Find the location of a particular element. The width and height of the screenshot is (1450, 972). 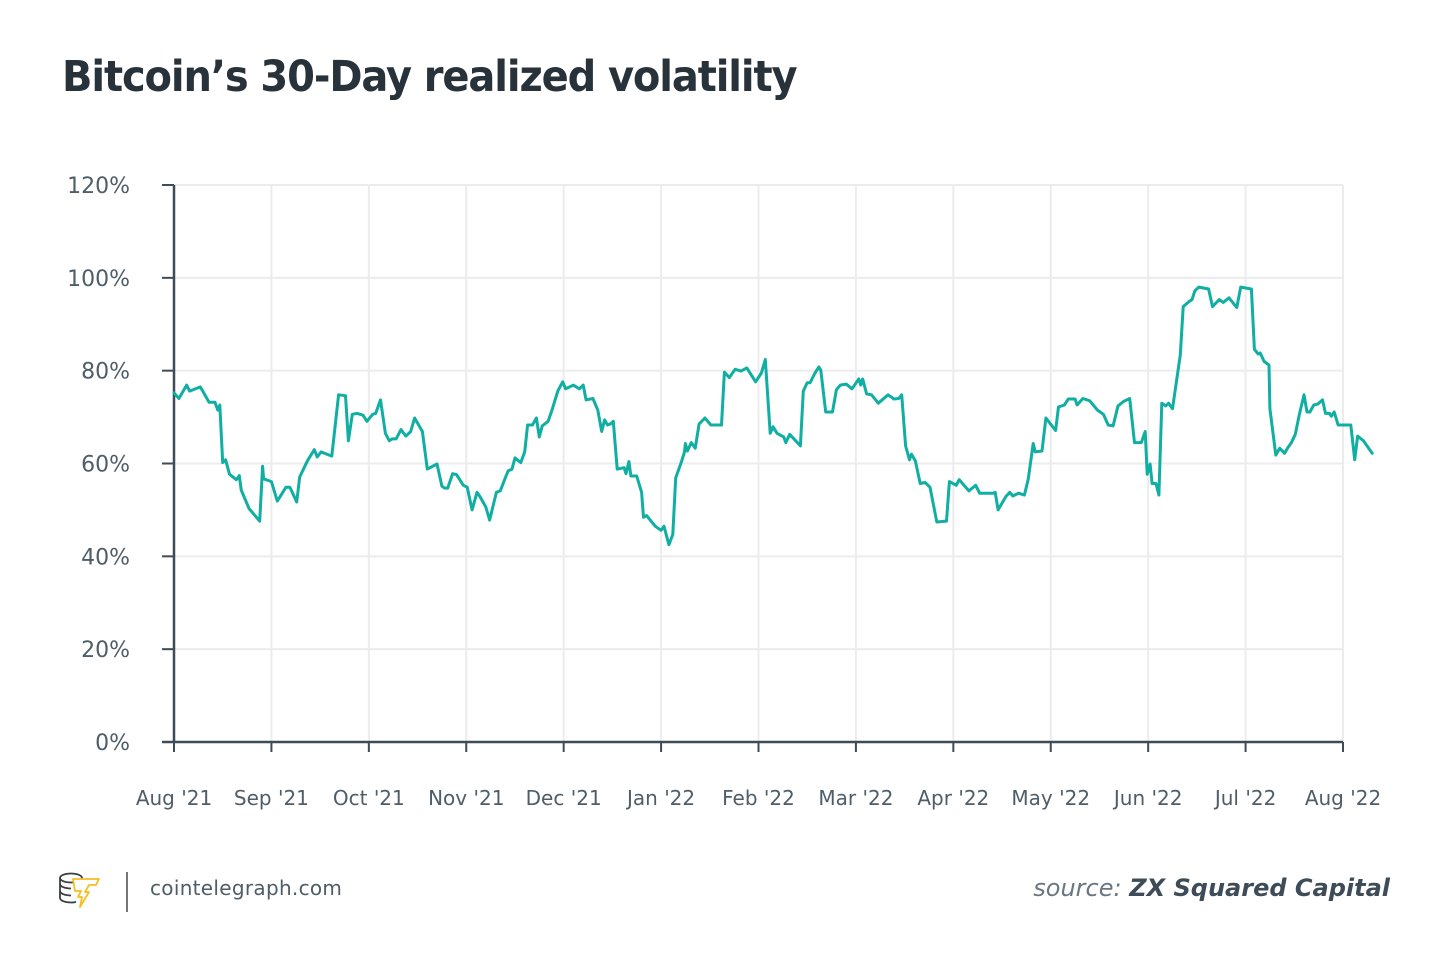

footer-divider is located at coordinates (127, 892).